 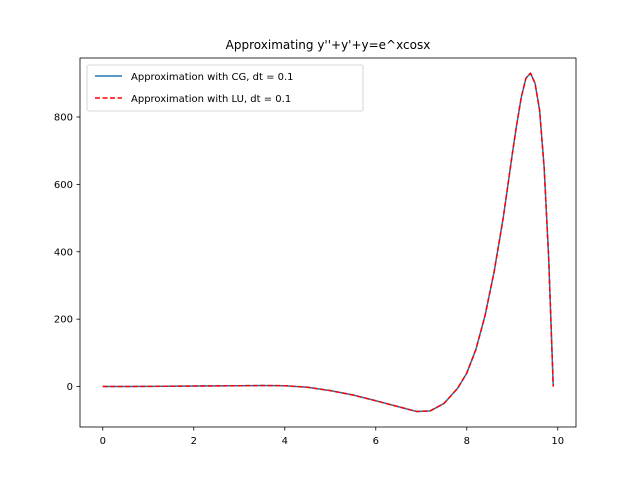 I want to click on x-tick-label: 6, so click(x=376, y=441).